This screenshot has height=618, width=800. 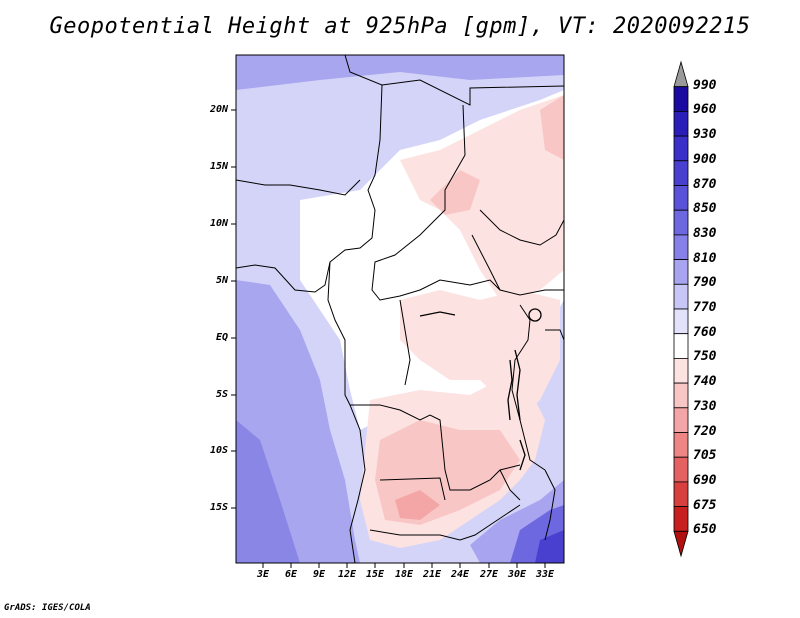 What do you see at coordinates (705, 110) in the screenshot?
I see `colorbar-level-label: 960` at bounding box center [705, 110].